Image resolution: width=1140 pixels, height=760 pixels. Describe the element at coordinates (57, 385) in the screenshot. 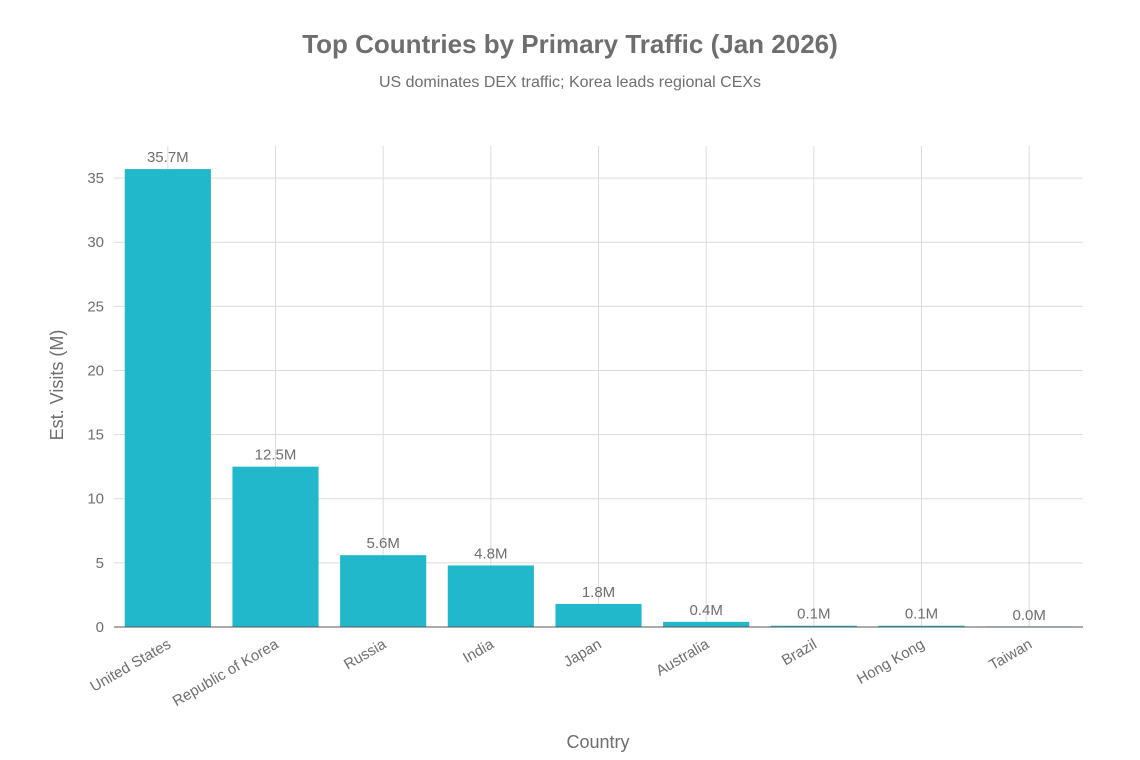

I see `y-axis-title: Est. Visits (M)` at that location.